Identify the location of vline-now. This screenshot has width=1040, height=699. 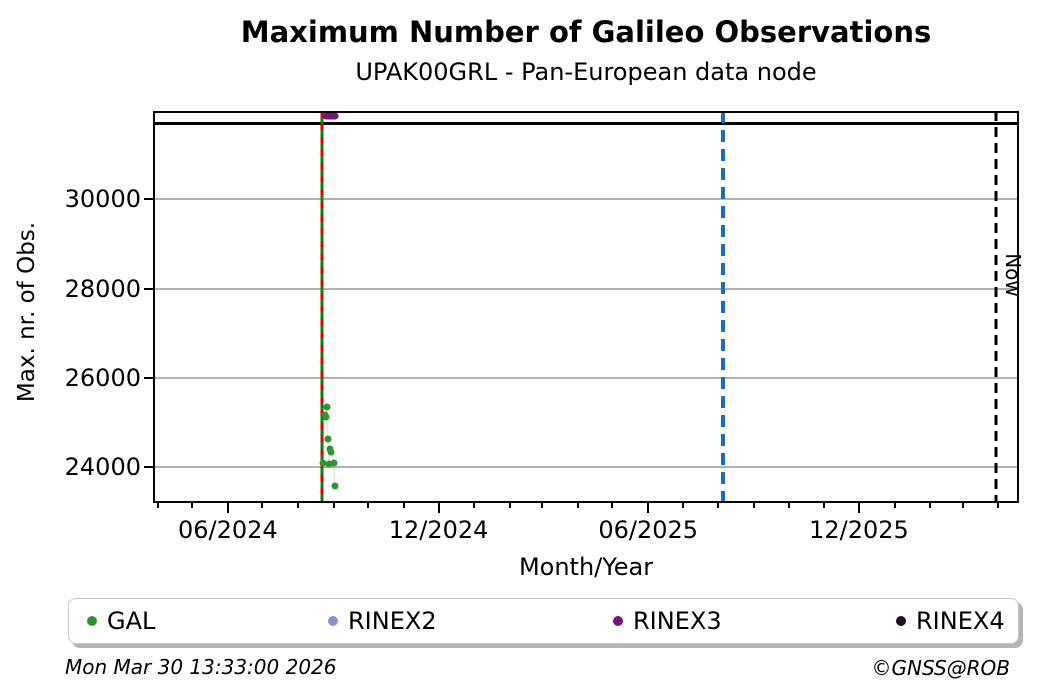
(996, 307).